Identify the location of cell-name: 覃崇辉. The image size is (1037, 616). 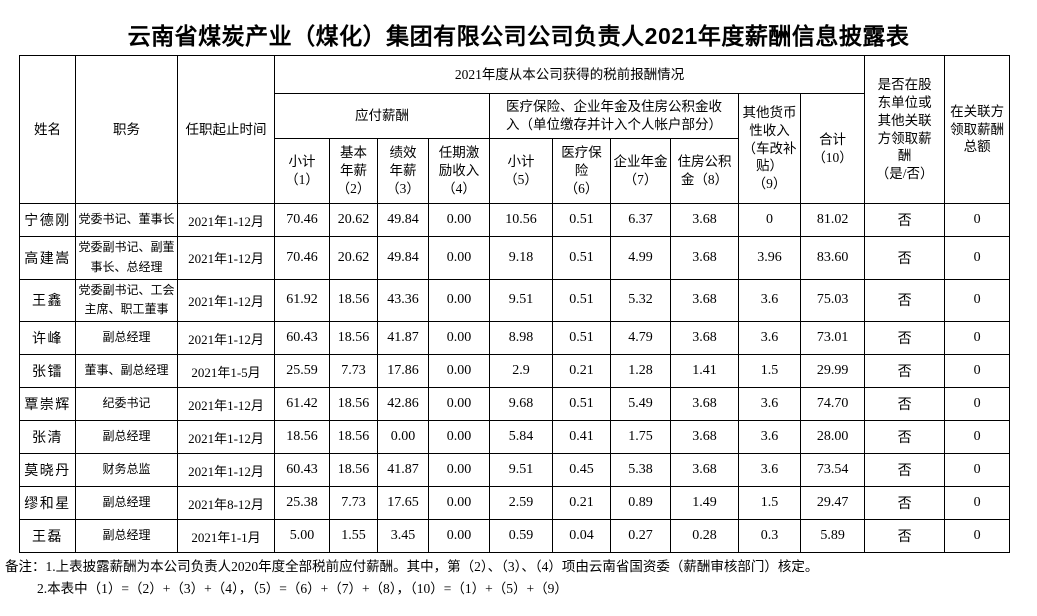
(47, 404).